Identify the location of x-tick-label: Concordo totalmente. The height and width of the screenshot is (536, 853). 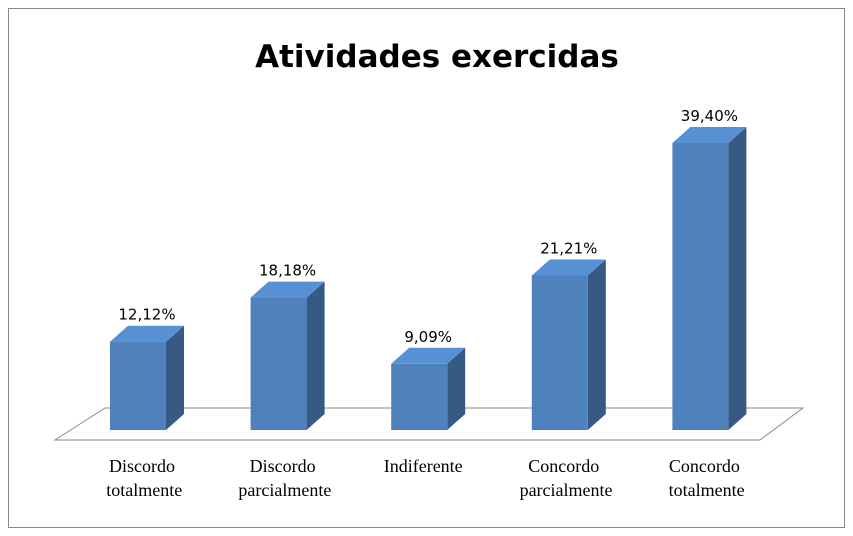
(704, 478).